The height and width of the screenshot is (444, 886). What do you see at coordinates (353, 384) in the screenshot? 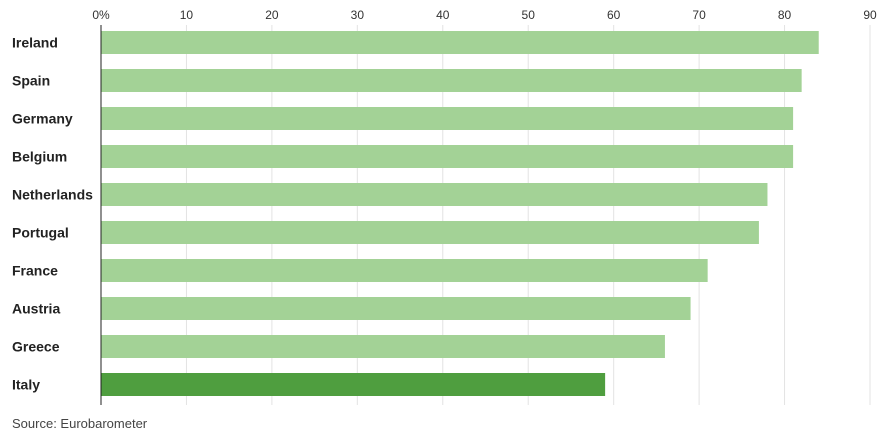
I see `bar-italy` at bounding box center [353, 384].